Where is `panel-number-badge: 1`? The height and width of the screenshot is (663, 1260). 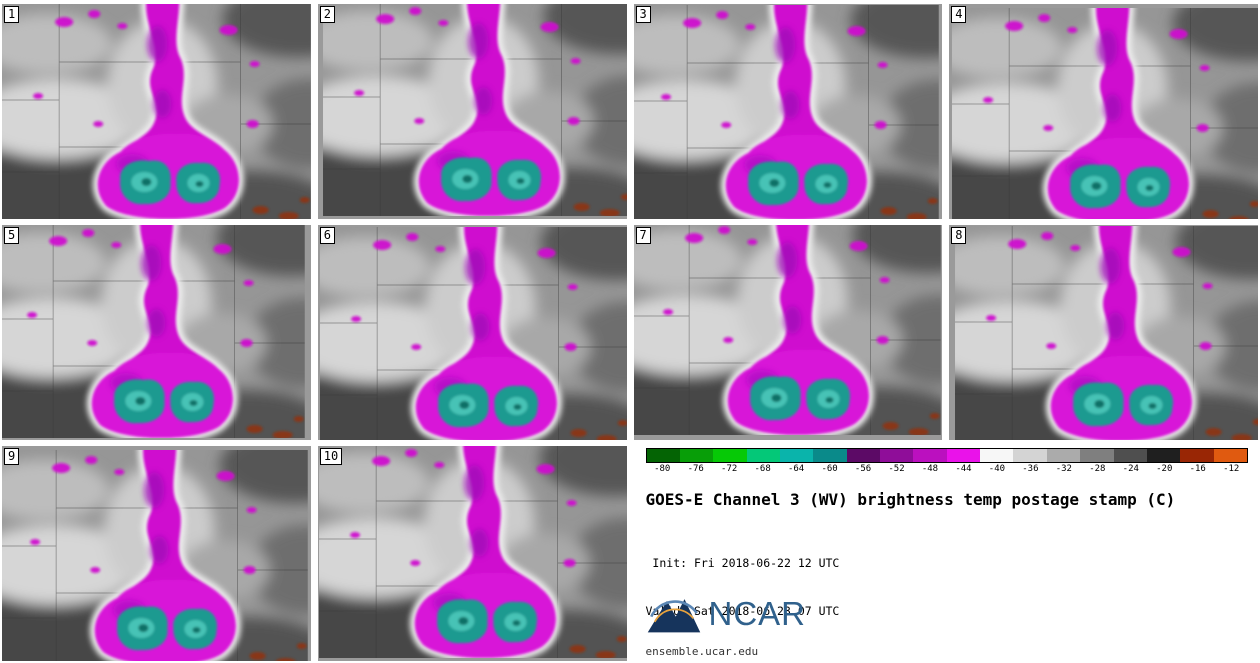
panel-number-badge: 1 is located at coordinates (12, 14).